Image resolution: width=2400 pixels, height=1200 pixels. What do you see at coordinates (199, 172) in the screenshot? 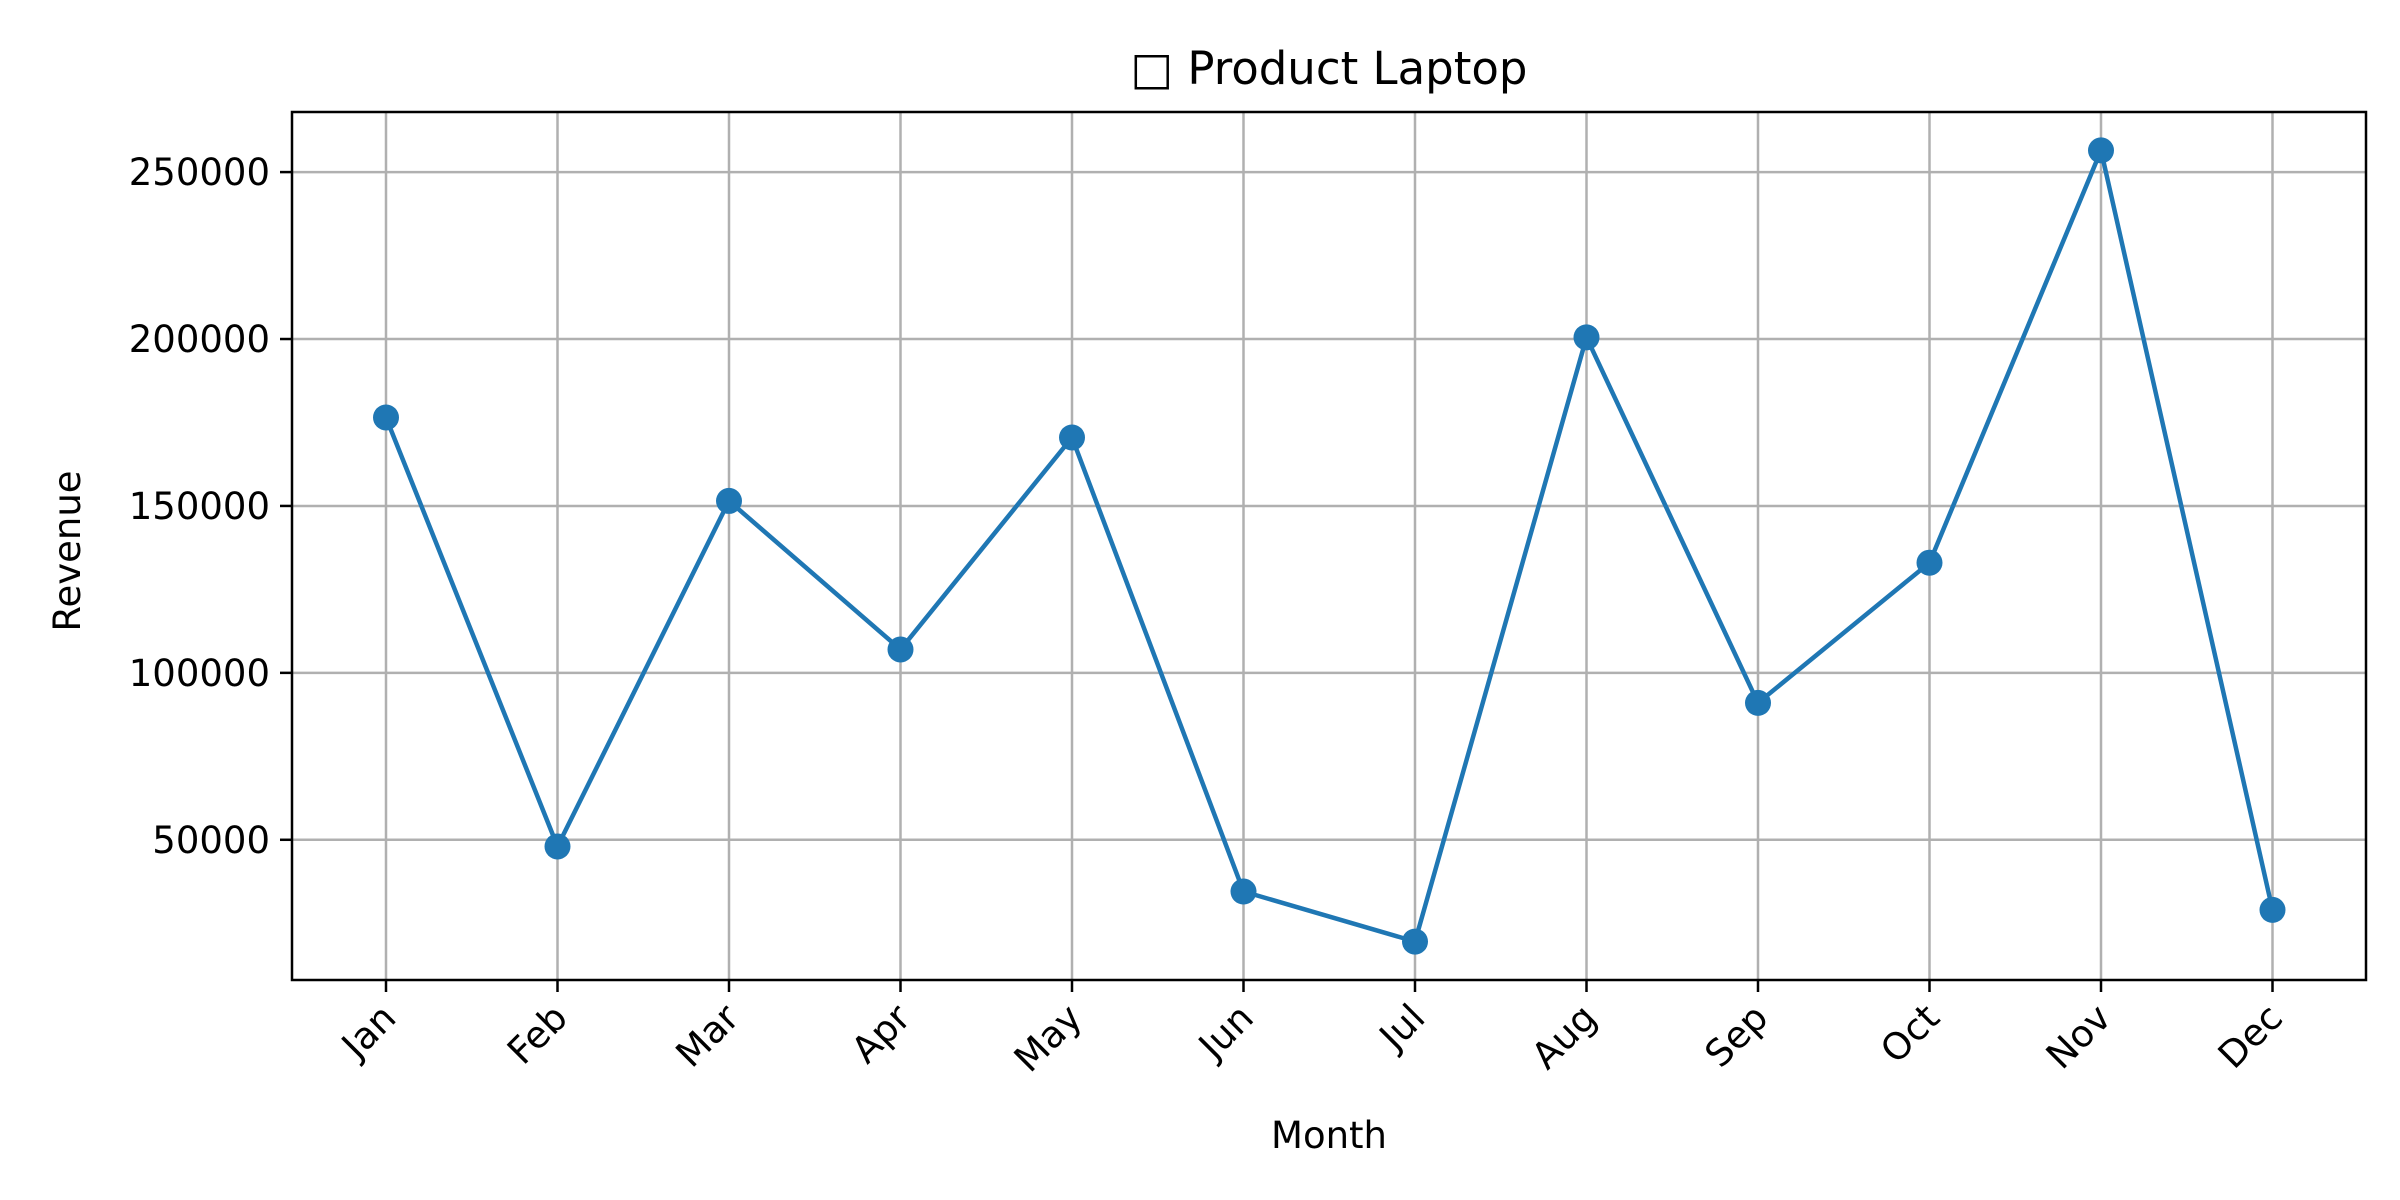
I see `y-tick-label: 250000` at bounding box center [199, 172].